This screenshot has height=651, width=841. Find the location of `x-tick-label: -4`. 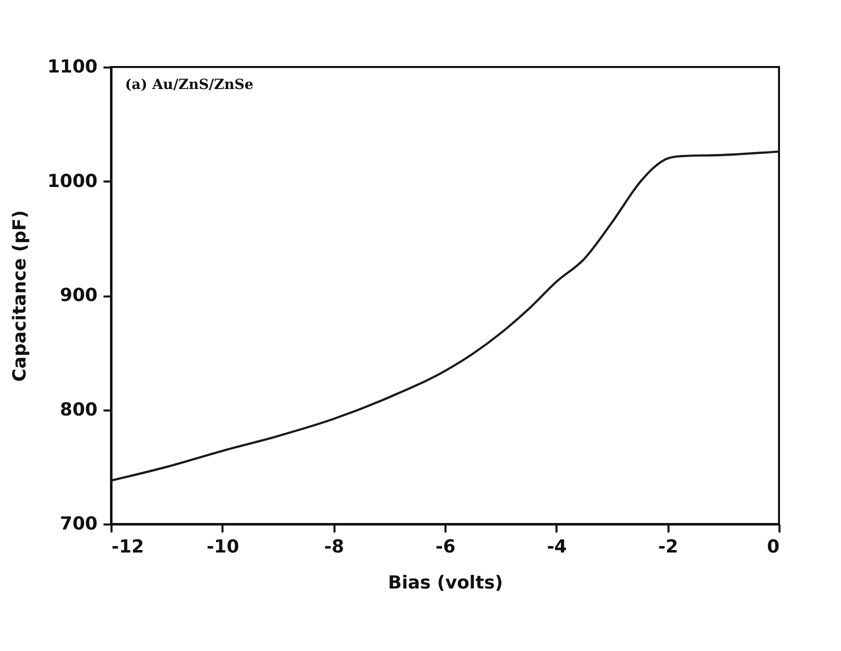

x-tick-label: -4 is located at coordinates (556, 547).